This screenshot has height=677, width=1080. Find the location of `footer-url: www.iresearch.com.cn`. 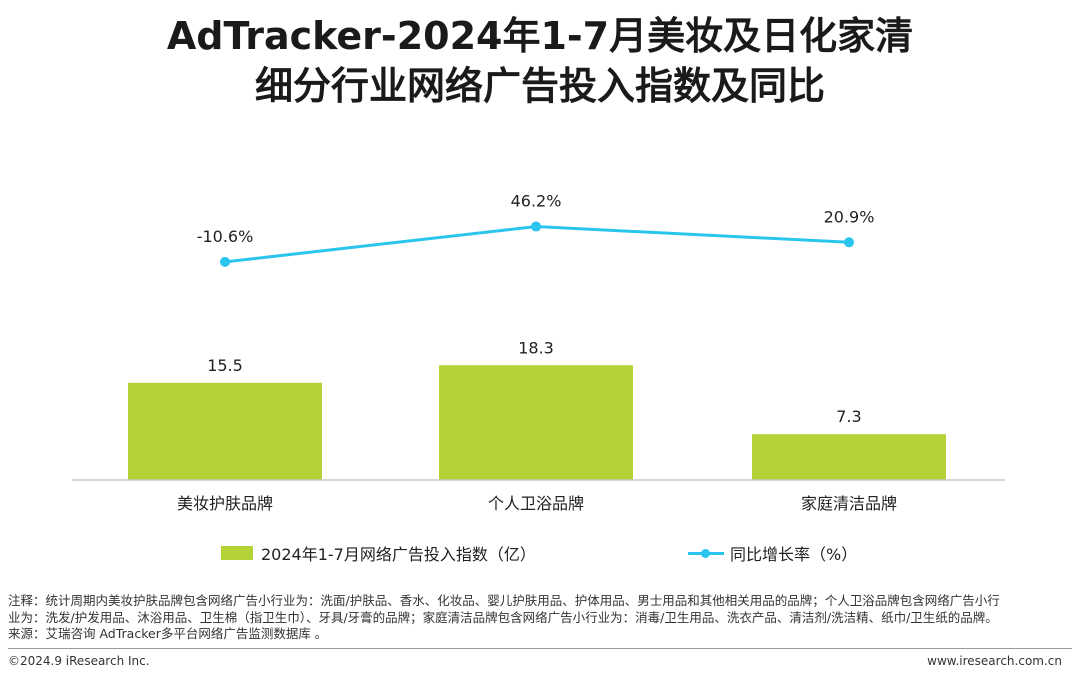

footer-url: www.iresearch.com.cn is located at coordinates (994, 661).